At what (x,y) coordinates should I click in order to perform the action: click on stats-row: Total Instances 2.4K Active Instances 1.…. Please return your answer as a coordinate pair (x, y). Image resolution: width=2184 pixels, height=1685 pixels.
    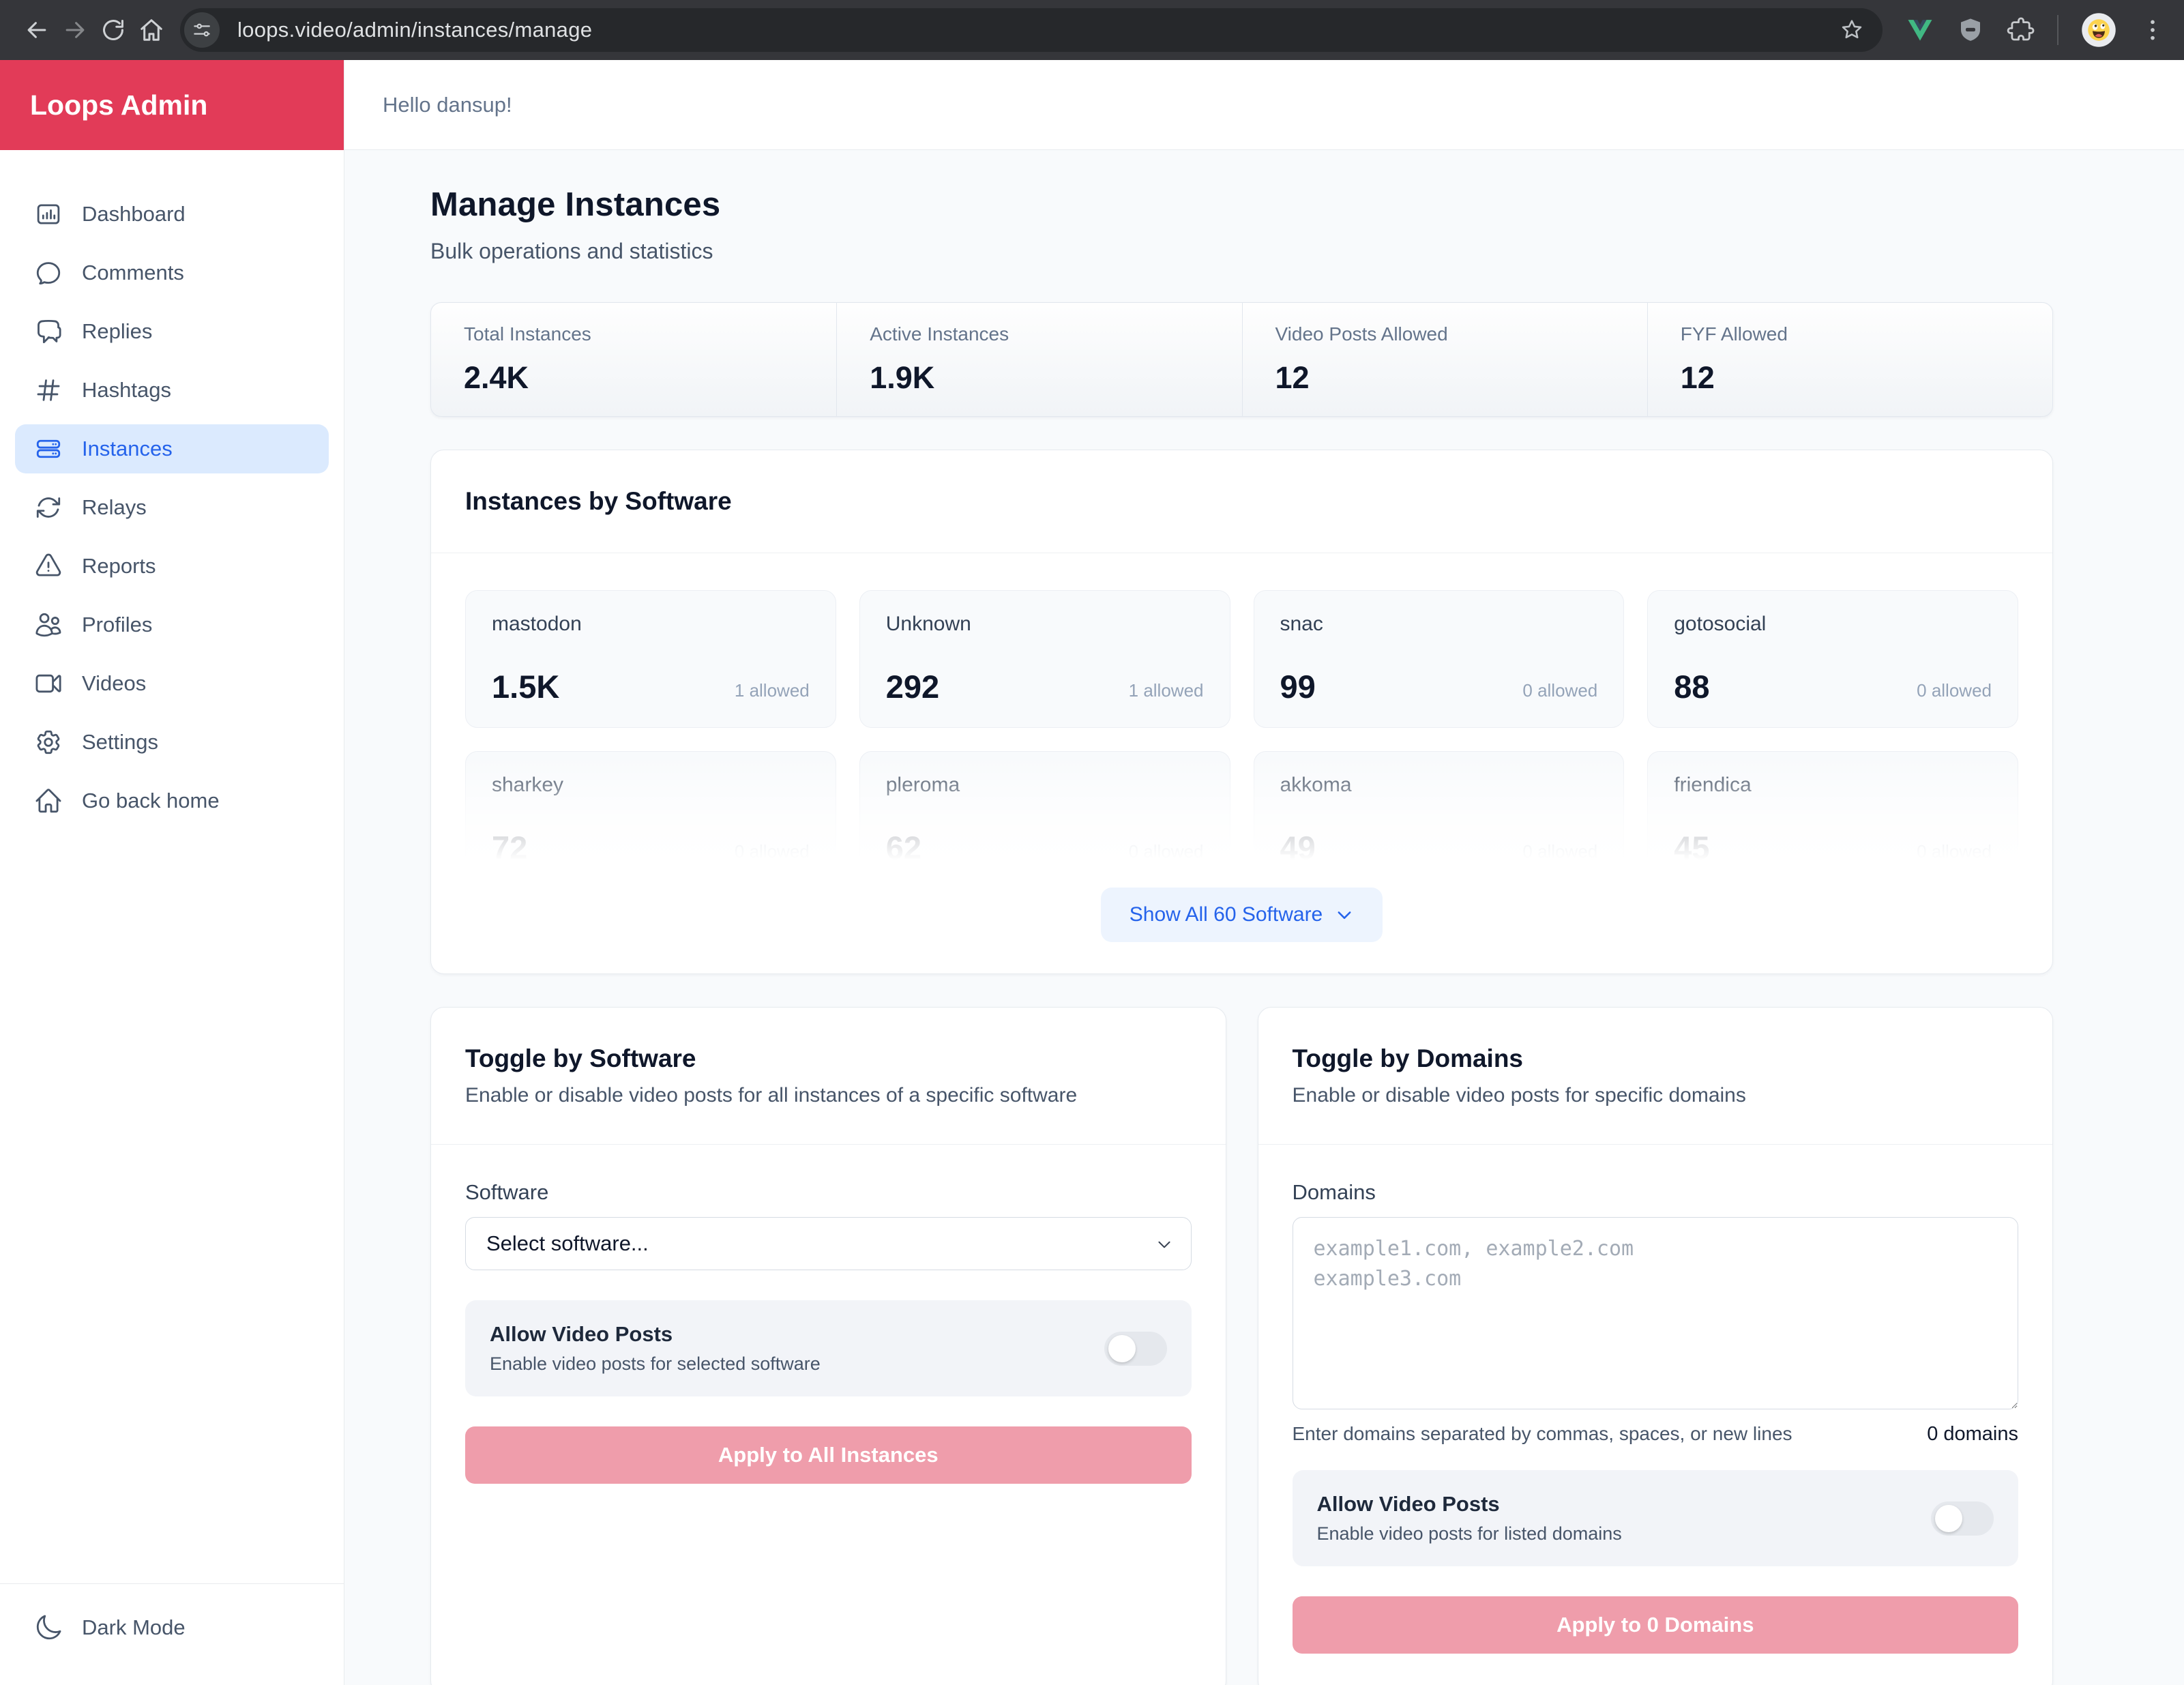
    Looking at the image, I should click on (1241, 360).